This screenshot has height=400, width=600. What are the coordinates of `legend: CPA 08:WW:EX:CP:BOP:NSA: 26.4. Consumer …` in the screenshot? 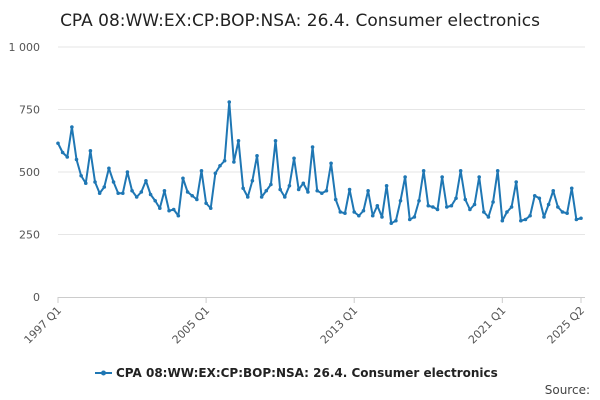 It's located at (296, 373).